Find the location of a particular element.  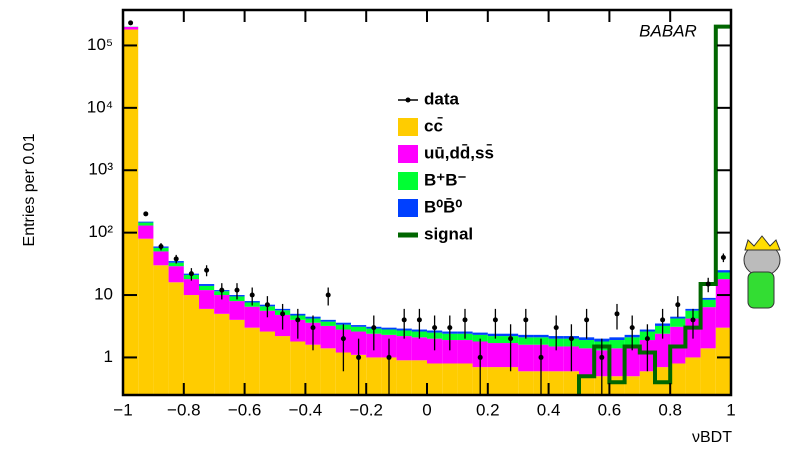

brand: BABAR is located at coordinates (668, 30).